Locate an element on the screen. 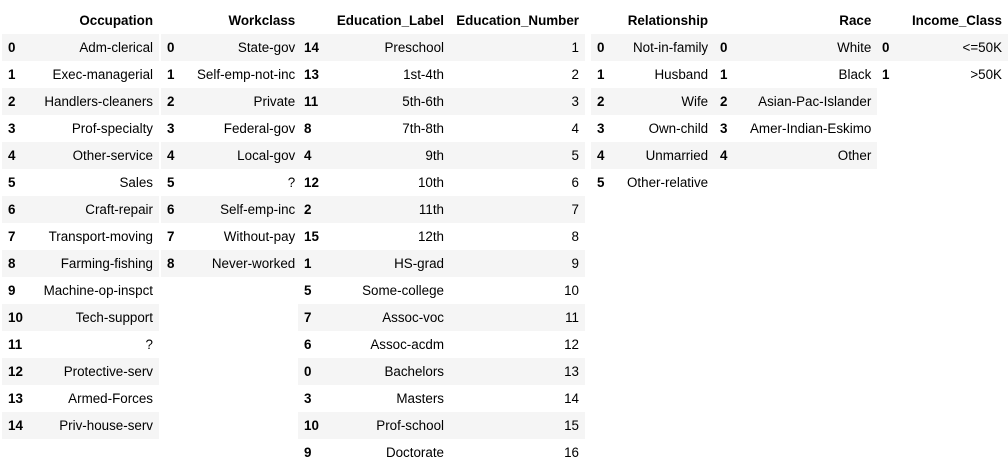 This screenshot has width=1008, height=474. table-cell: 4 is located at coordinates (575, 128).